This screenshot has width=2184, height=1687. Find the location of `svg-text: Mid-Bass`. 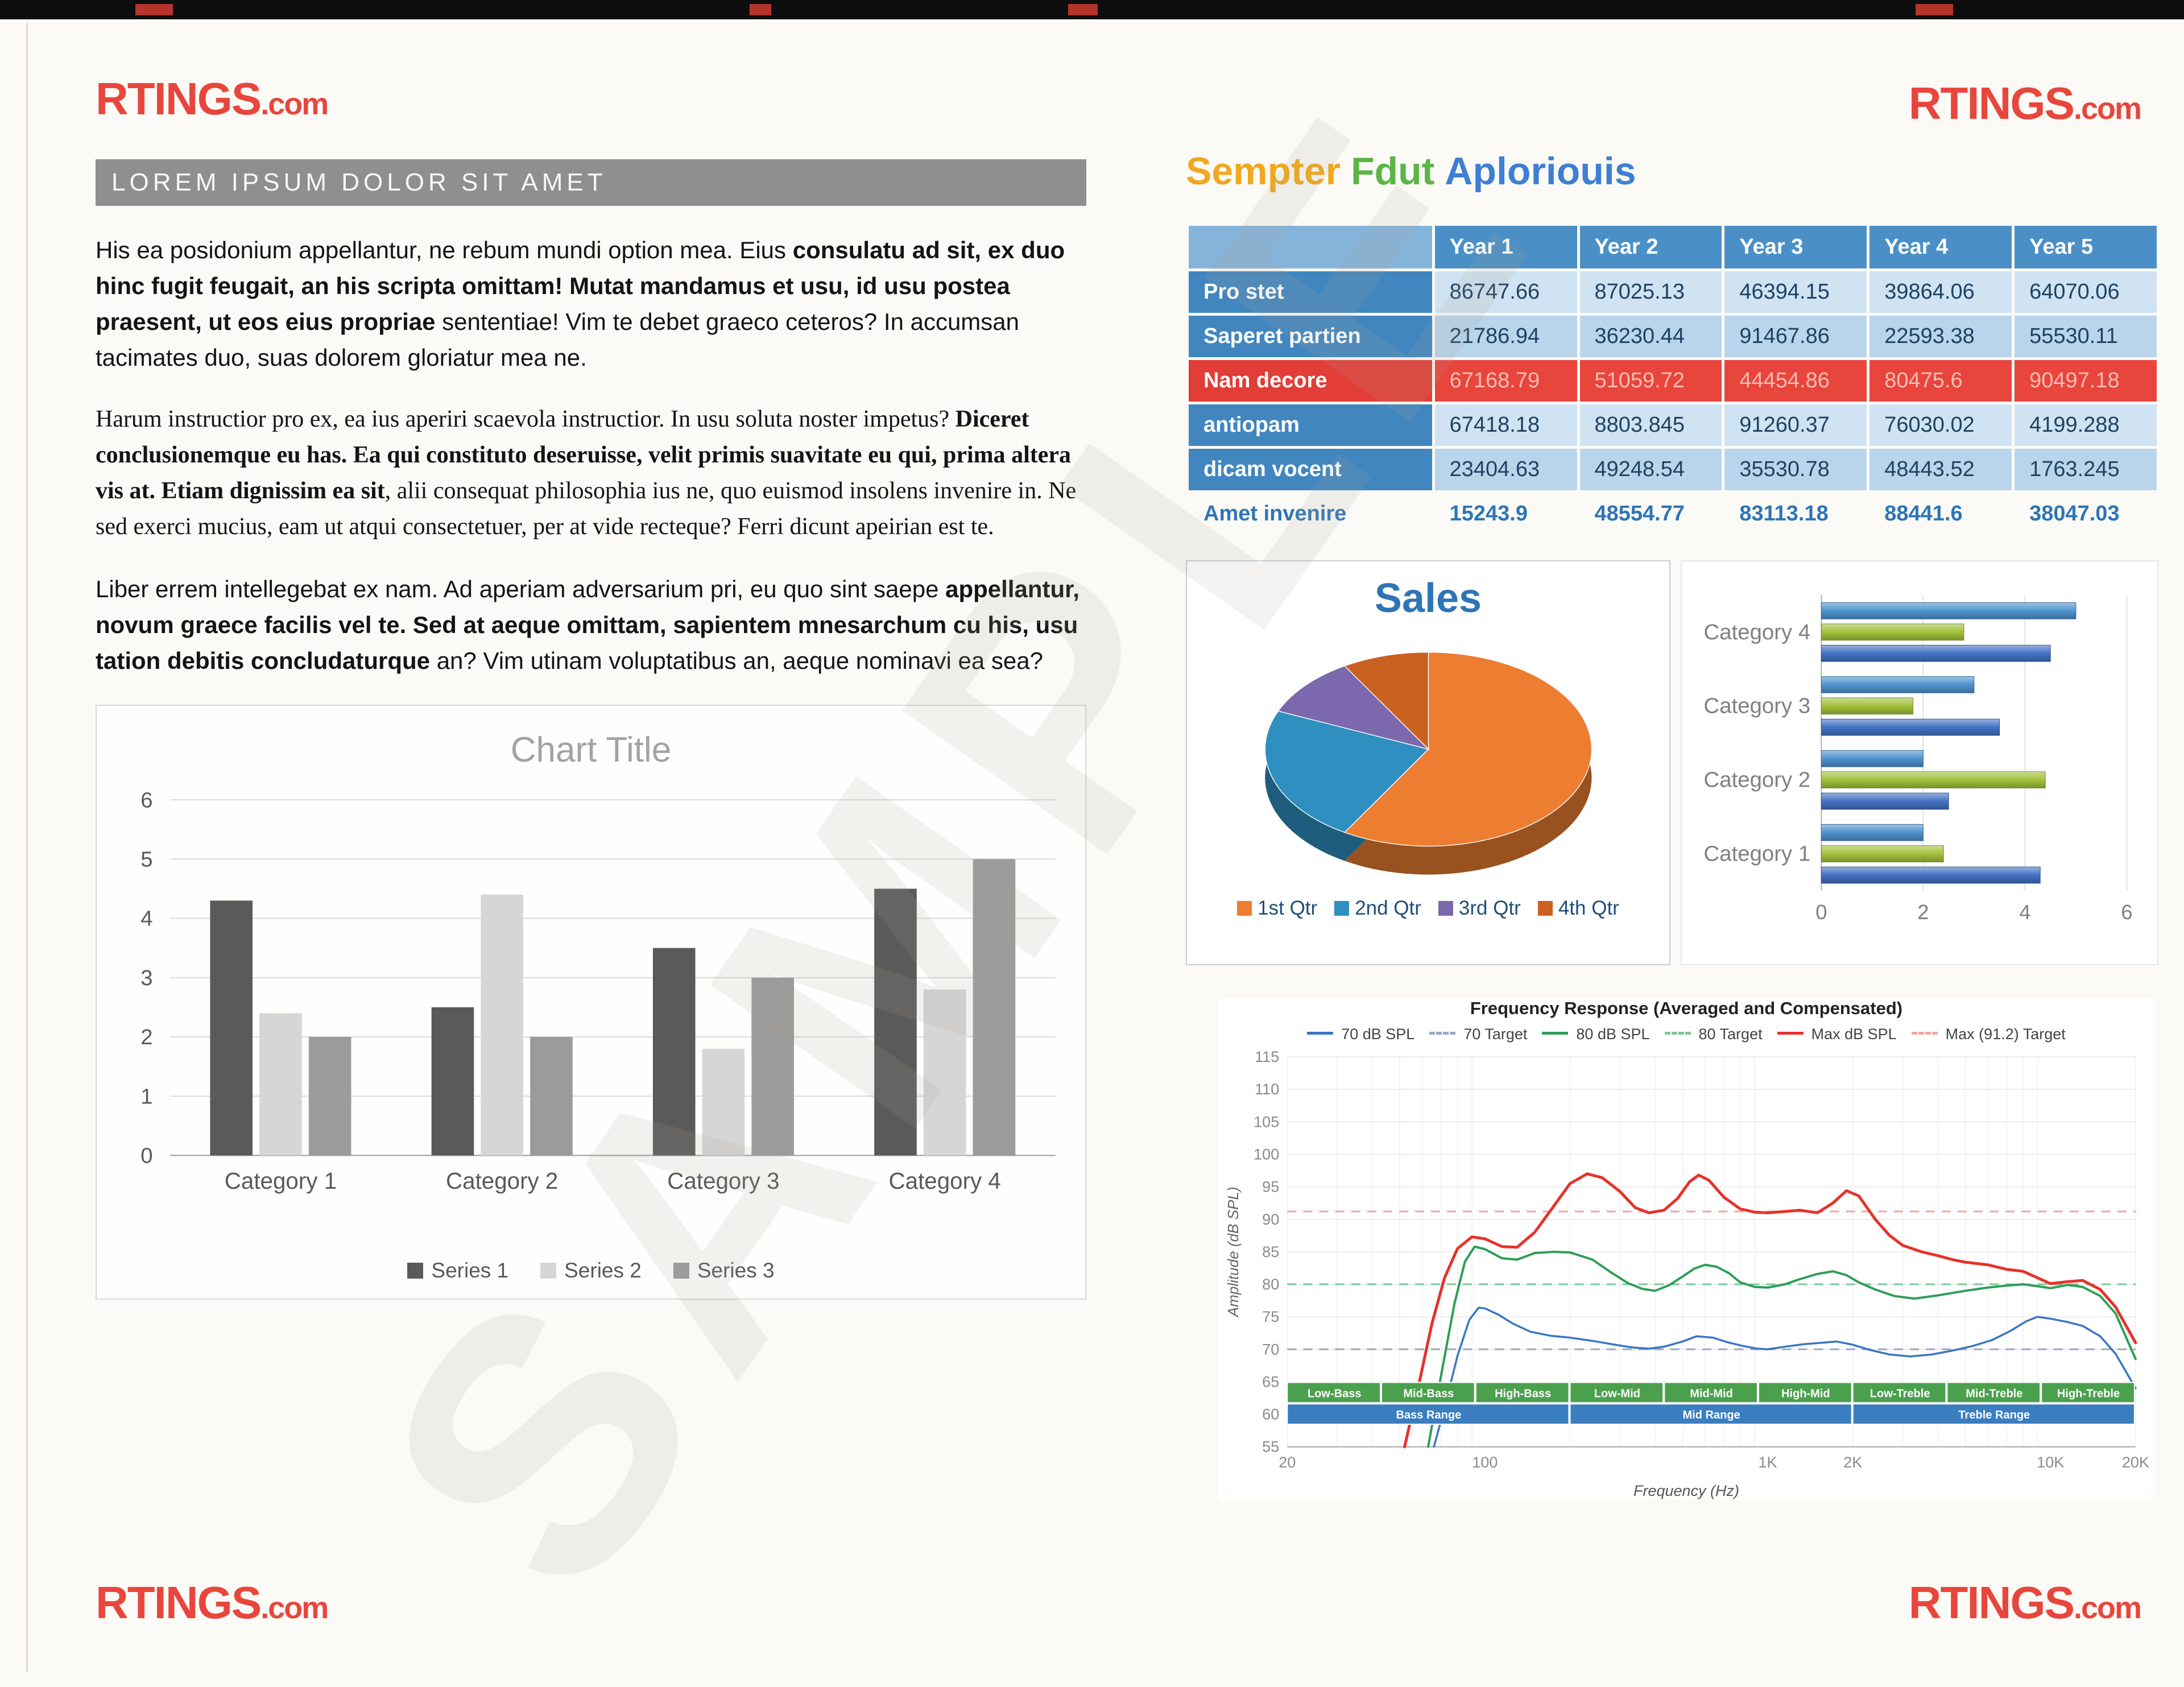

svg-text: Mid-Bass is located at coordinates (1428, 1393).